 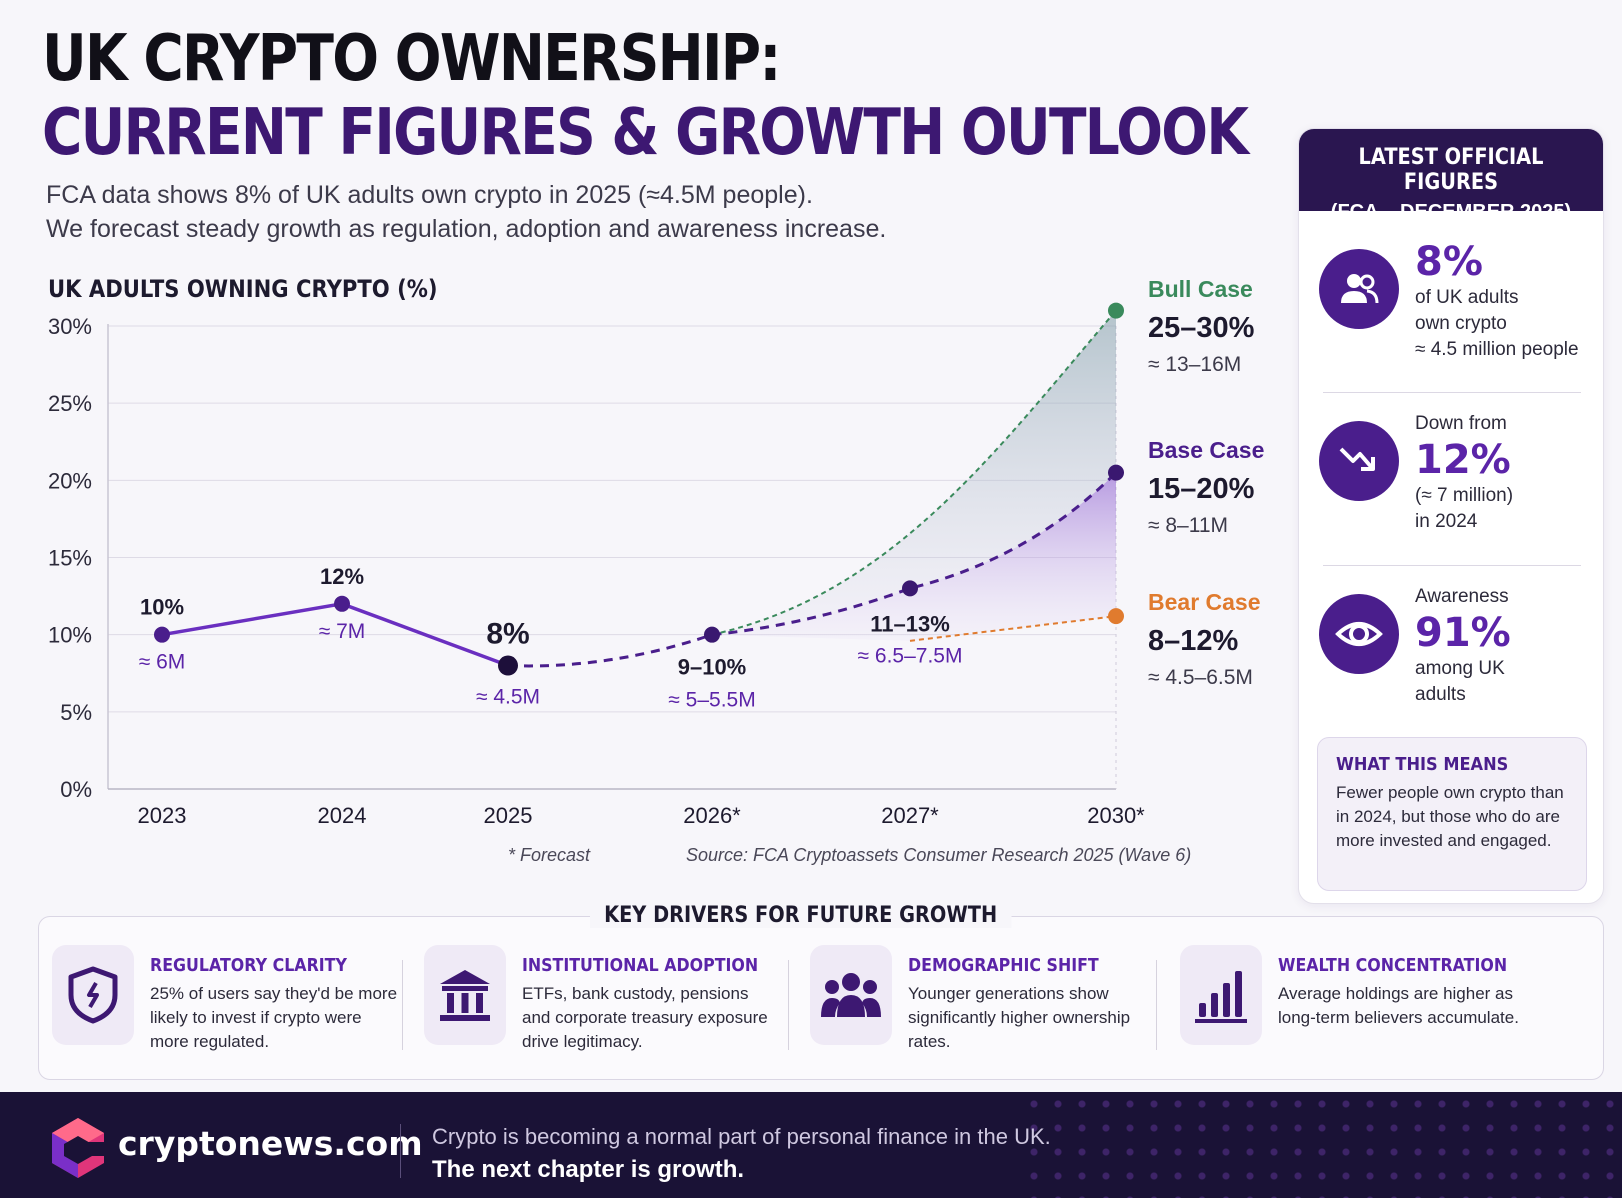 What do you see at coordinates (400, 1151) in the screenshot?
I see `footer-divider` at bounding box center [400, 1151].